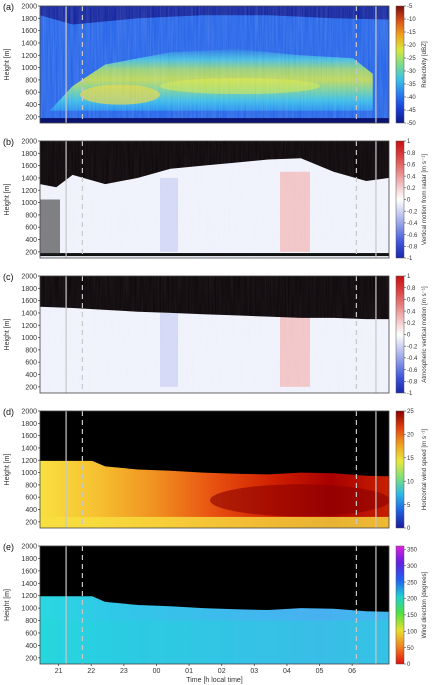 This screenshot has width=433, height=685. What do you see at coordinates (411, 124) in the screenshot?
I see `colorbar-tick-label: -50` at bounding box center [411, 124].